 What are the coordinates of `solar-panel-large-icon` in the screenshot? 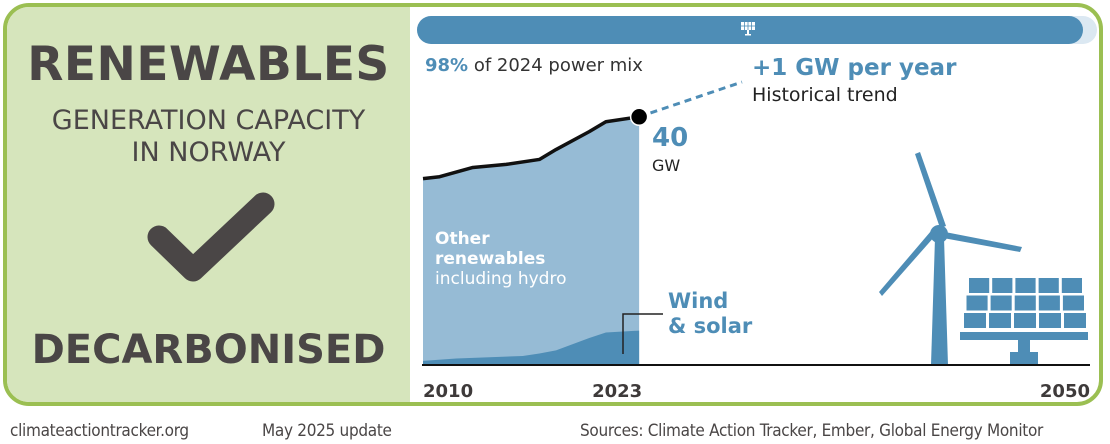 It's located at (1024, 321).